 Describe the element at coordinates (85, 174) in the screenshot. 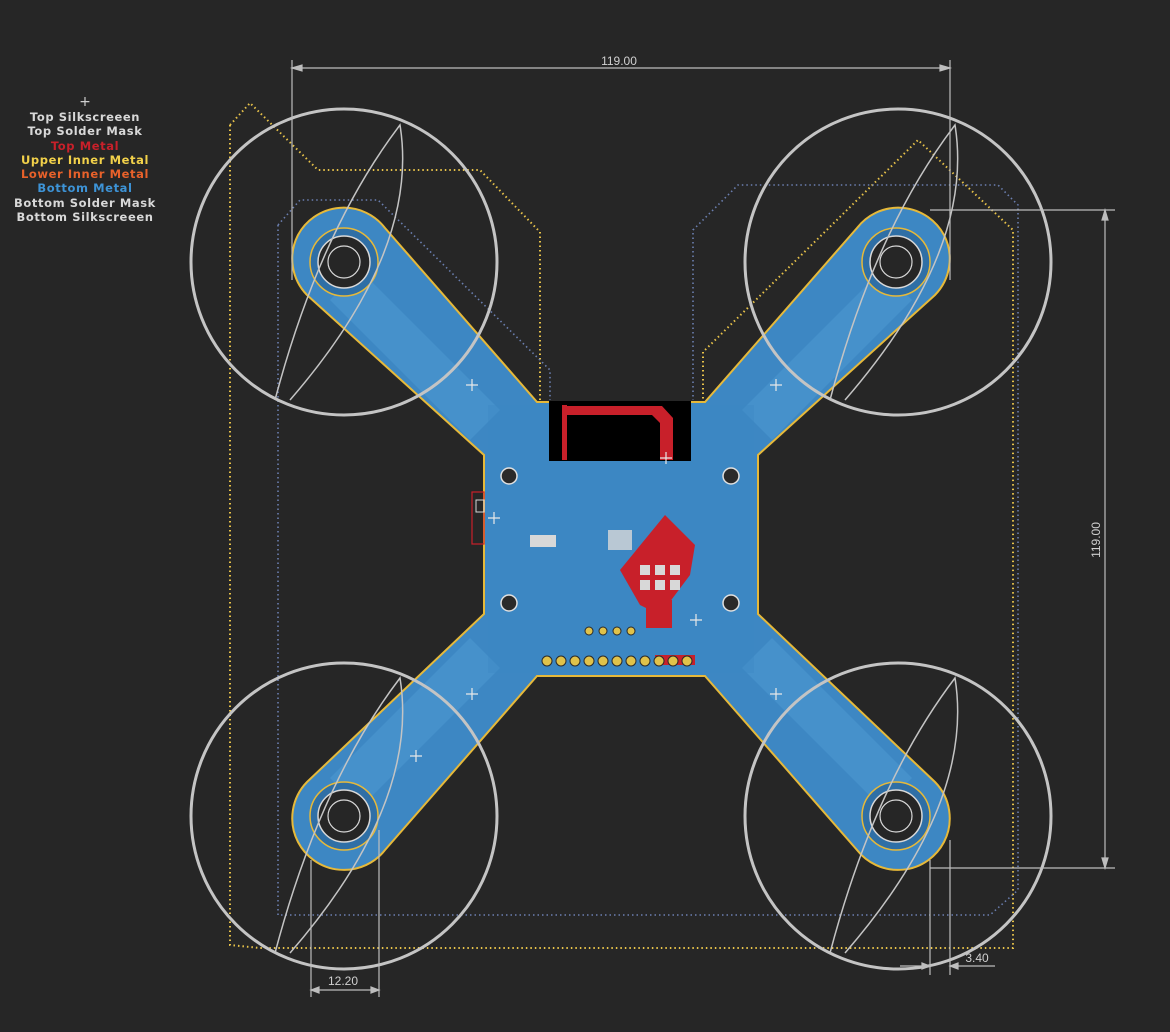

I see `legend-lower-inner-metal: Lower Inner Metal` at that location.